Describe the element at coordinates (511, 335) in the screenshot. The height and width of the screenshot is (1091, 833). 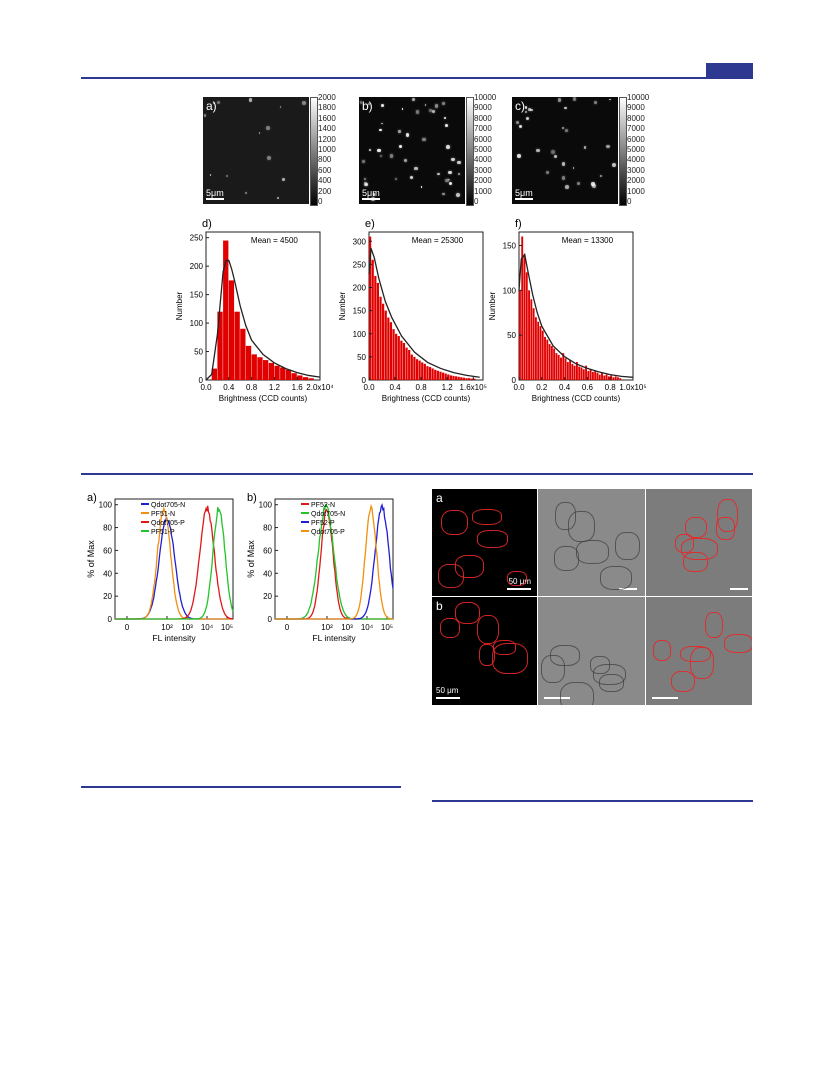
I see `y-tick-label: 50` at that location.